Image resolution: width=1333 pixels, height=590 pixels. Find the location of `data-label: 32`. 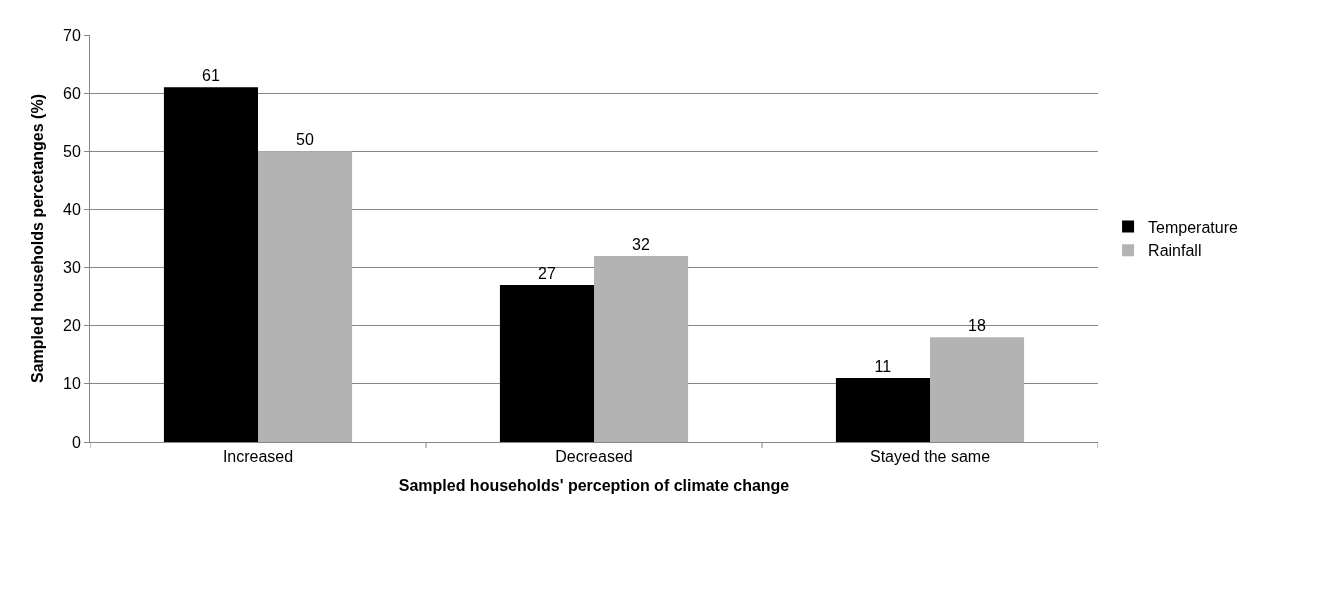

data-label: 32 is located at coordinates (641, 244).